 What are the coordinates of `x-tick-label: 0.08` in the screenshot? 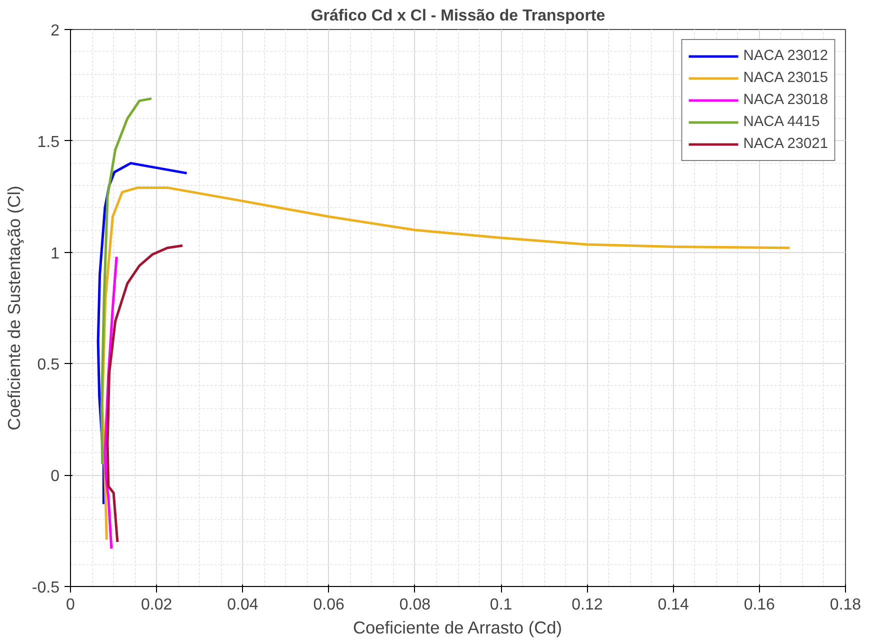 It's located at (415, 605).